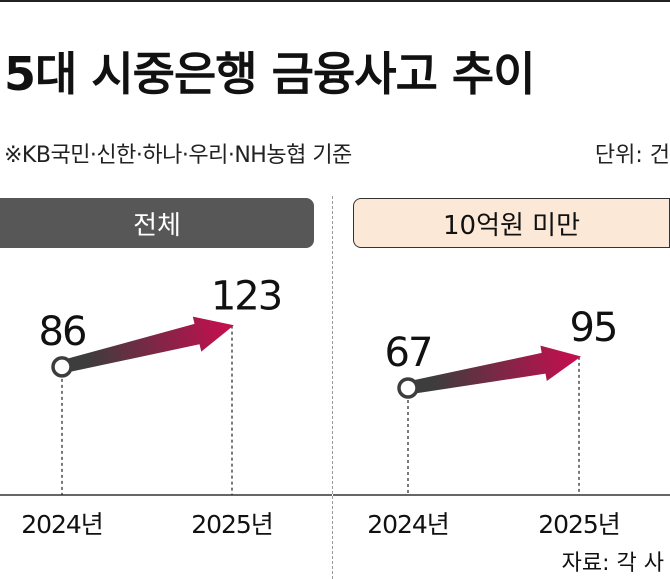 This screenshot has height=579, width=670. I want to click on page-title: 5대 시중은행 금융사고 추이, so click(270, 74).